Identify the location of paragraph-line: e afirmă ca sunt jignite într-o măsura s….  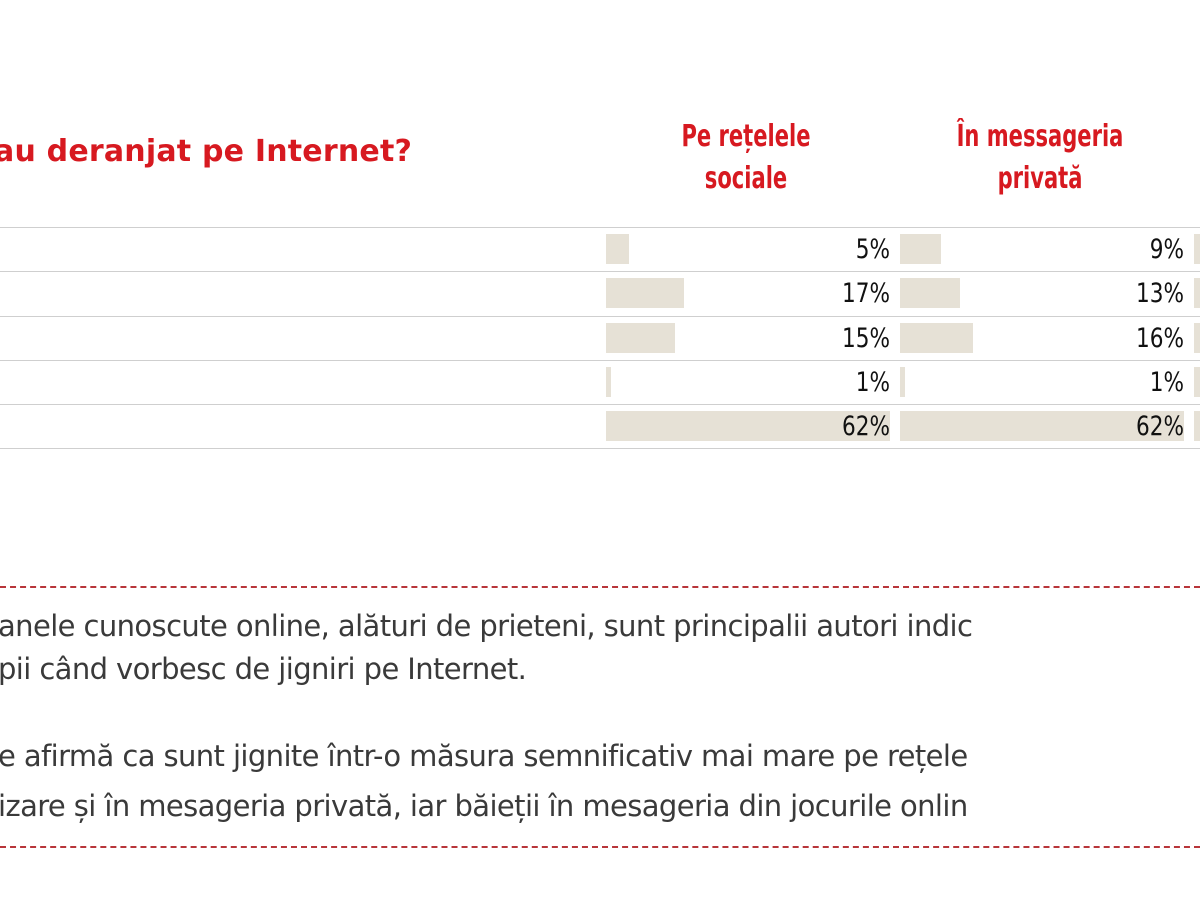
(484, 756).